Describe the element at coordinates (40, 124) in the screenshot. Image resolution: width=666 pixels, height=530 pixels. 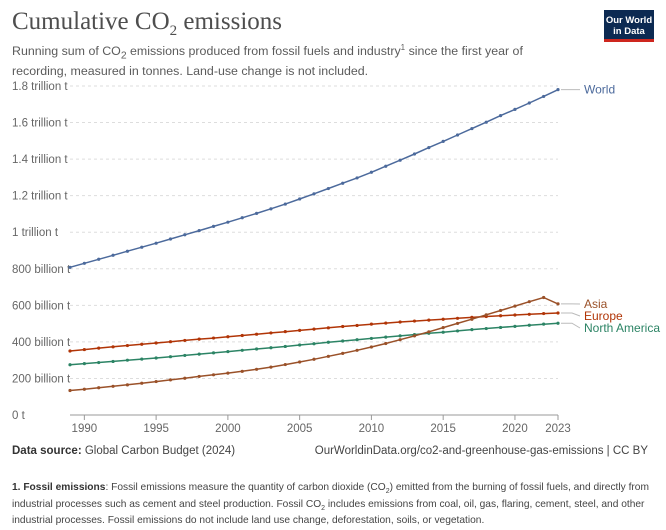
I see `y-tick-label: 1.6 trillion t` at that location.